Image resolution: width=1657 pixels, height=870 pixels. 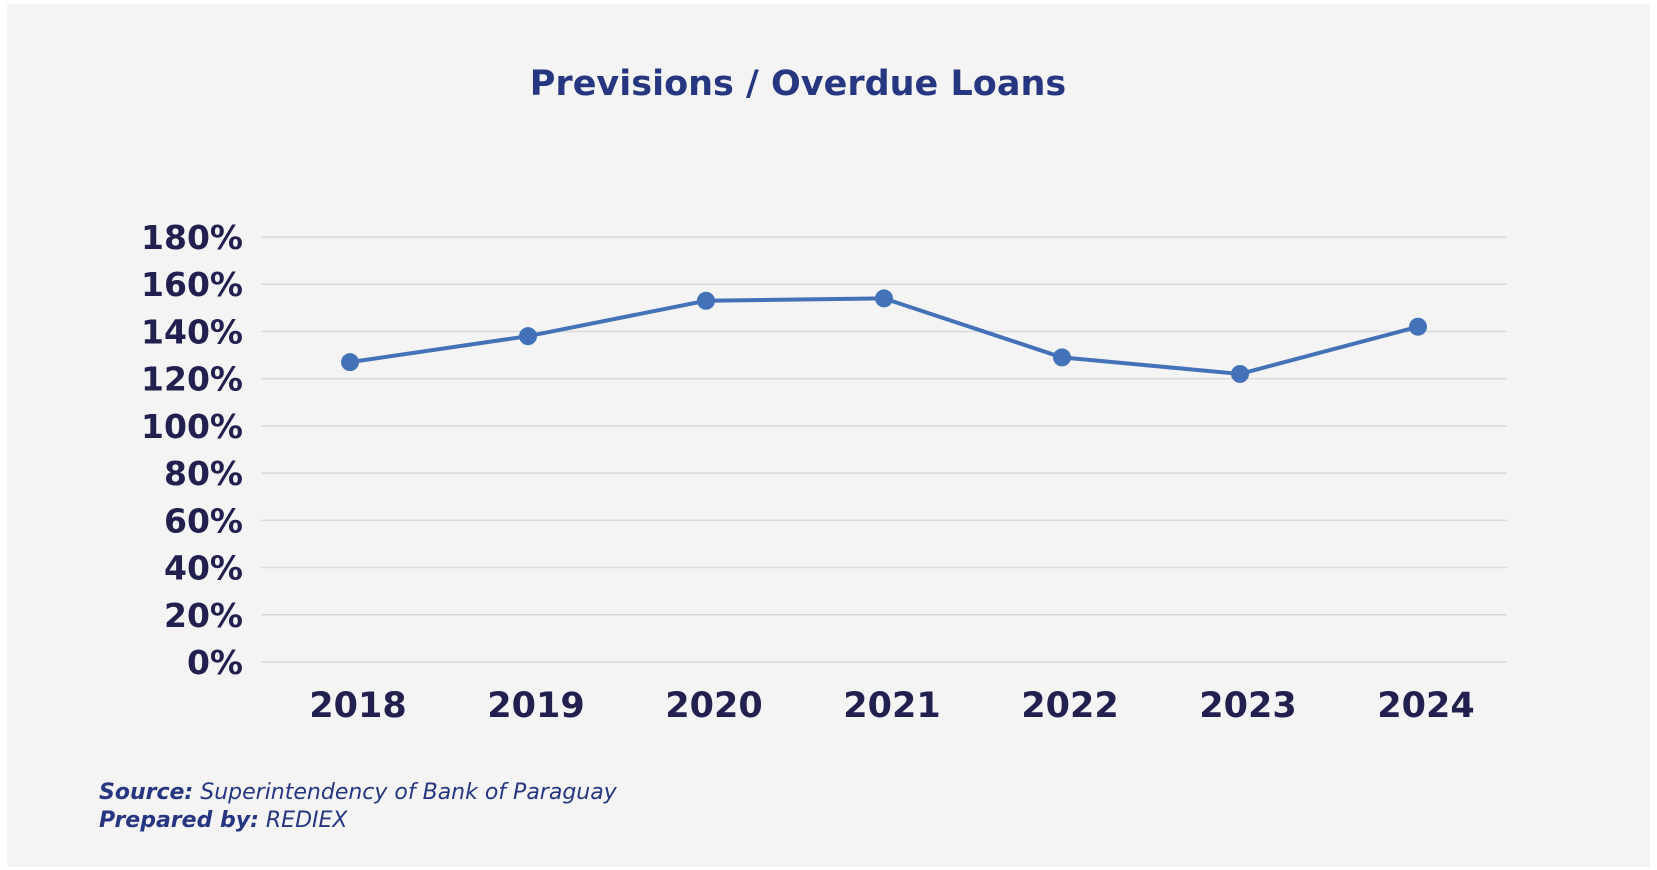 I want to click on x-tick-label: 2022, so click(x=1069, y=706).